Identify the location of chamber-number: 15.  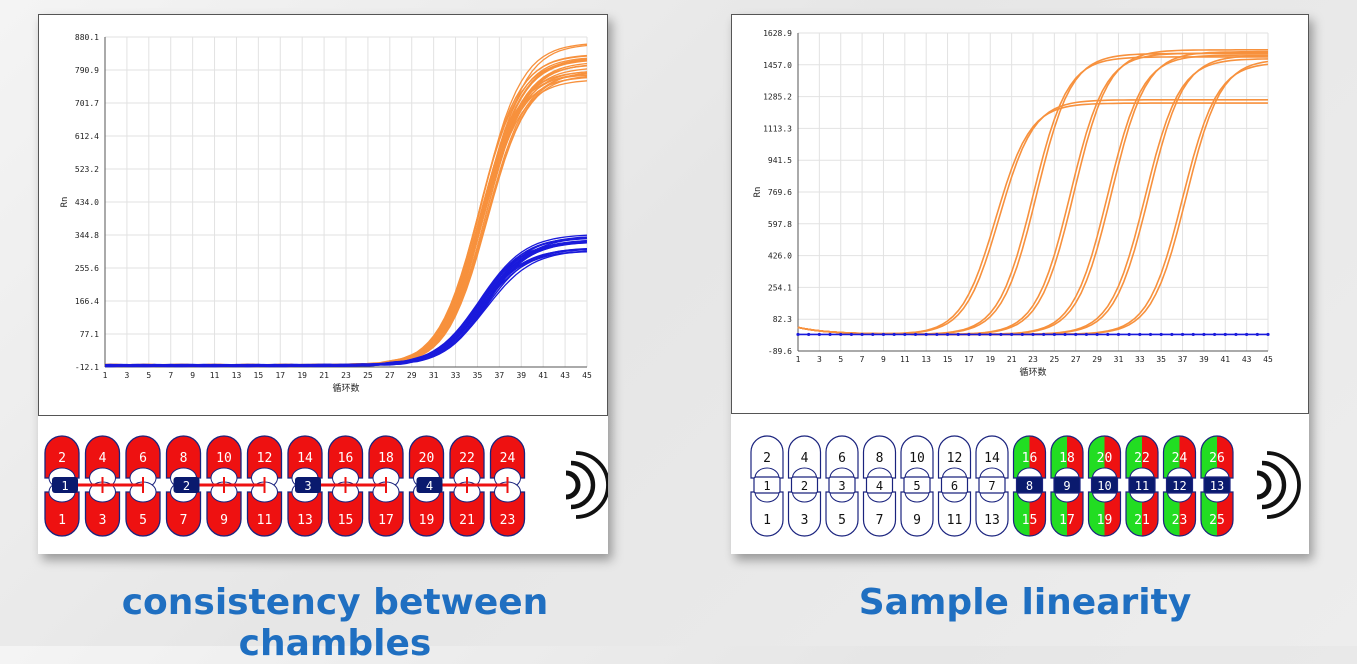
(1030, 520).